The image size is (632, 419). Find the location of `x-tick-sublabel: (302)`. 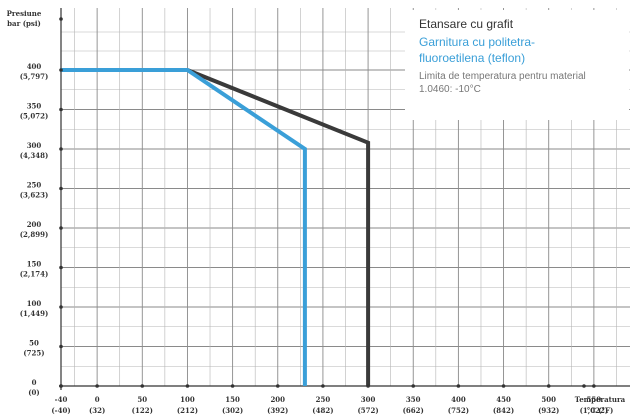

x-tick-sublabel: (302) is located at coordinates (232, 410).